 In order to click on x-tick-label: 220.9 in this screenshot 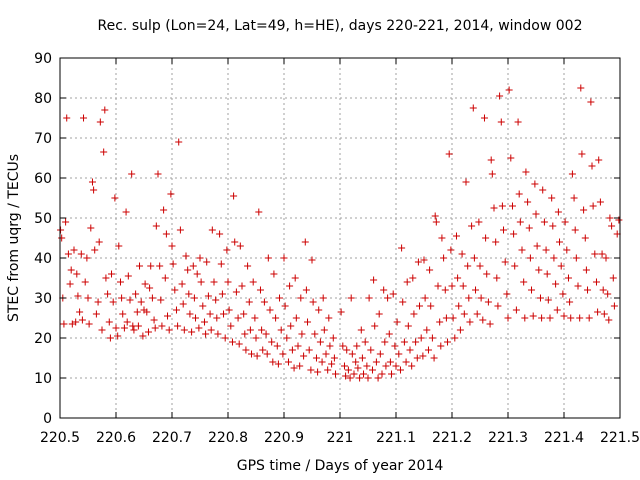, I will do `click(284, 438)`.